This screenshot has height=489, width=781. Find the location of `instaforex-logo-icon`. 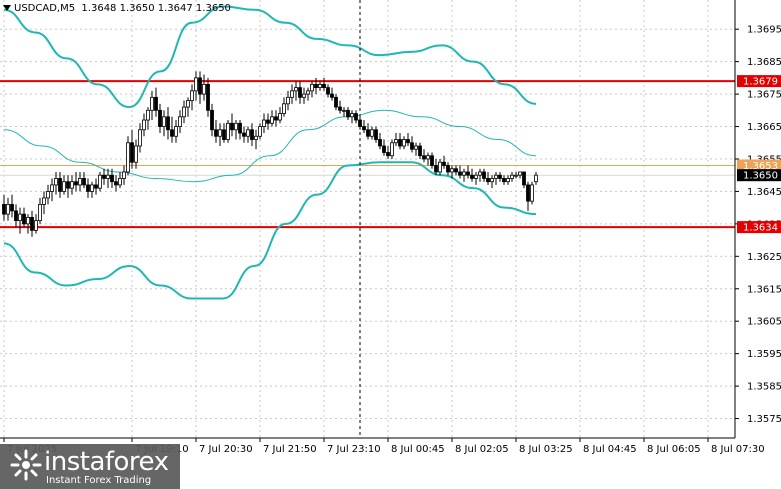

instaforex-logo-icon is located at coordinates (26, 465).